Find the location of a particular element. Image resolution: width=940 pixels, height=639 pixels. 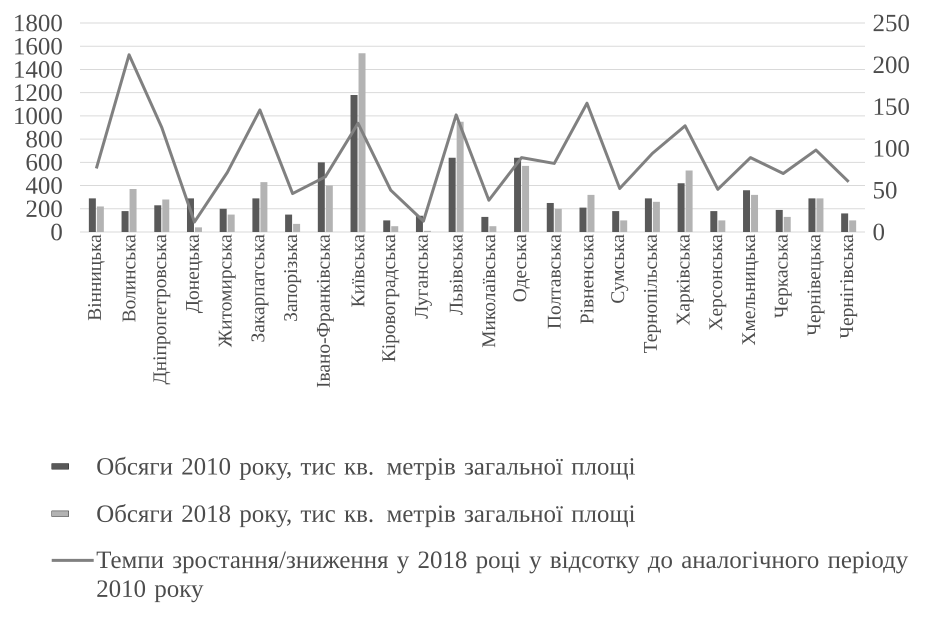

y2-tick-label: 50 is located at coordinates (885, 190).